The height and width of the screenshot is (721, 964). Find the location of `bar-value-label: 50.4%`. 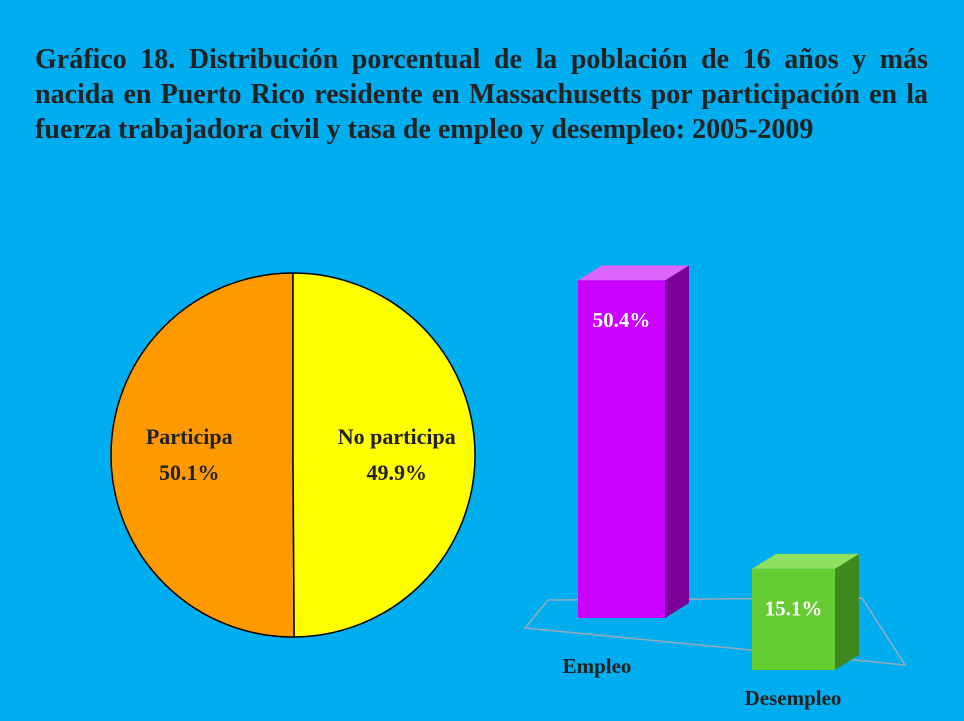

bar-value-label: 50.4% is located at coordinates (622, 320).